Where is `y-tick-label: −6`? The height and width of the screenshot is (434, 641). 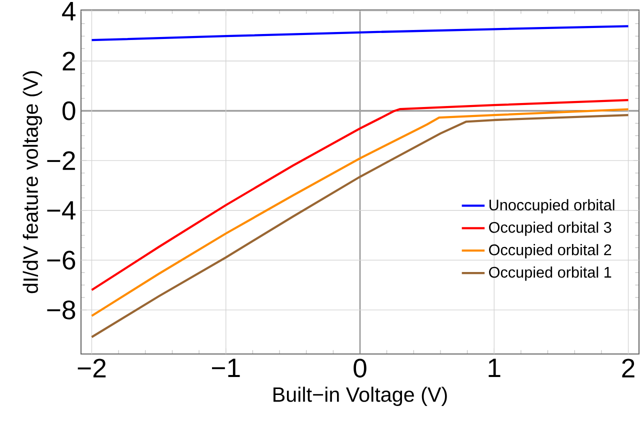
y-tick-label: −6 is located at coordinates (61, 260).